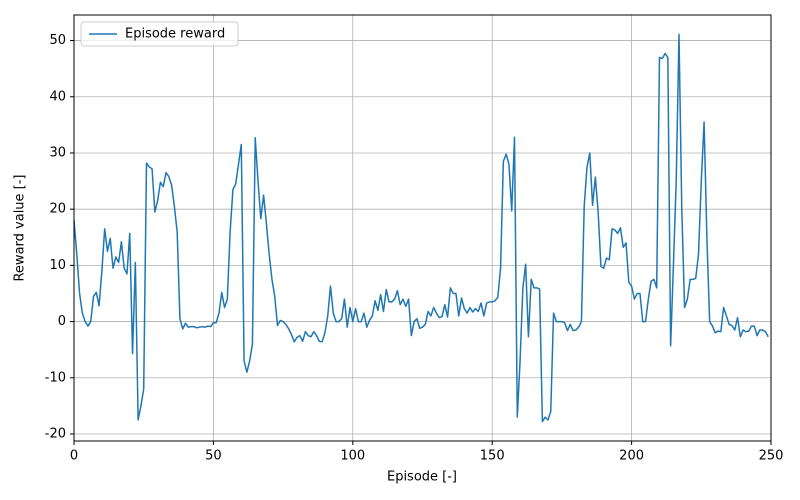  I want to click on y-tick-label: -10, so click(55, 377).